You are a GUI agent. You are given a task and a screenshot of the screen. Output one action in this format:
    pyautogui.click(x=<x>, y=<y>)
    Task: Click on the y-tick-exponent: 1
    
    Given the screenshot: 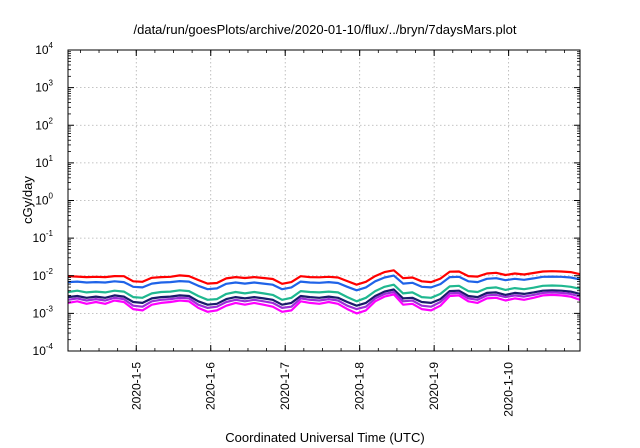 What is the action you would take?
    pyautogui.click(x=51, y=158)
    